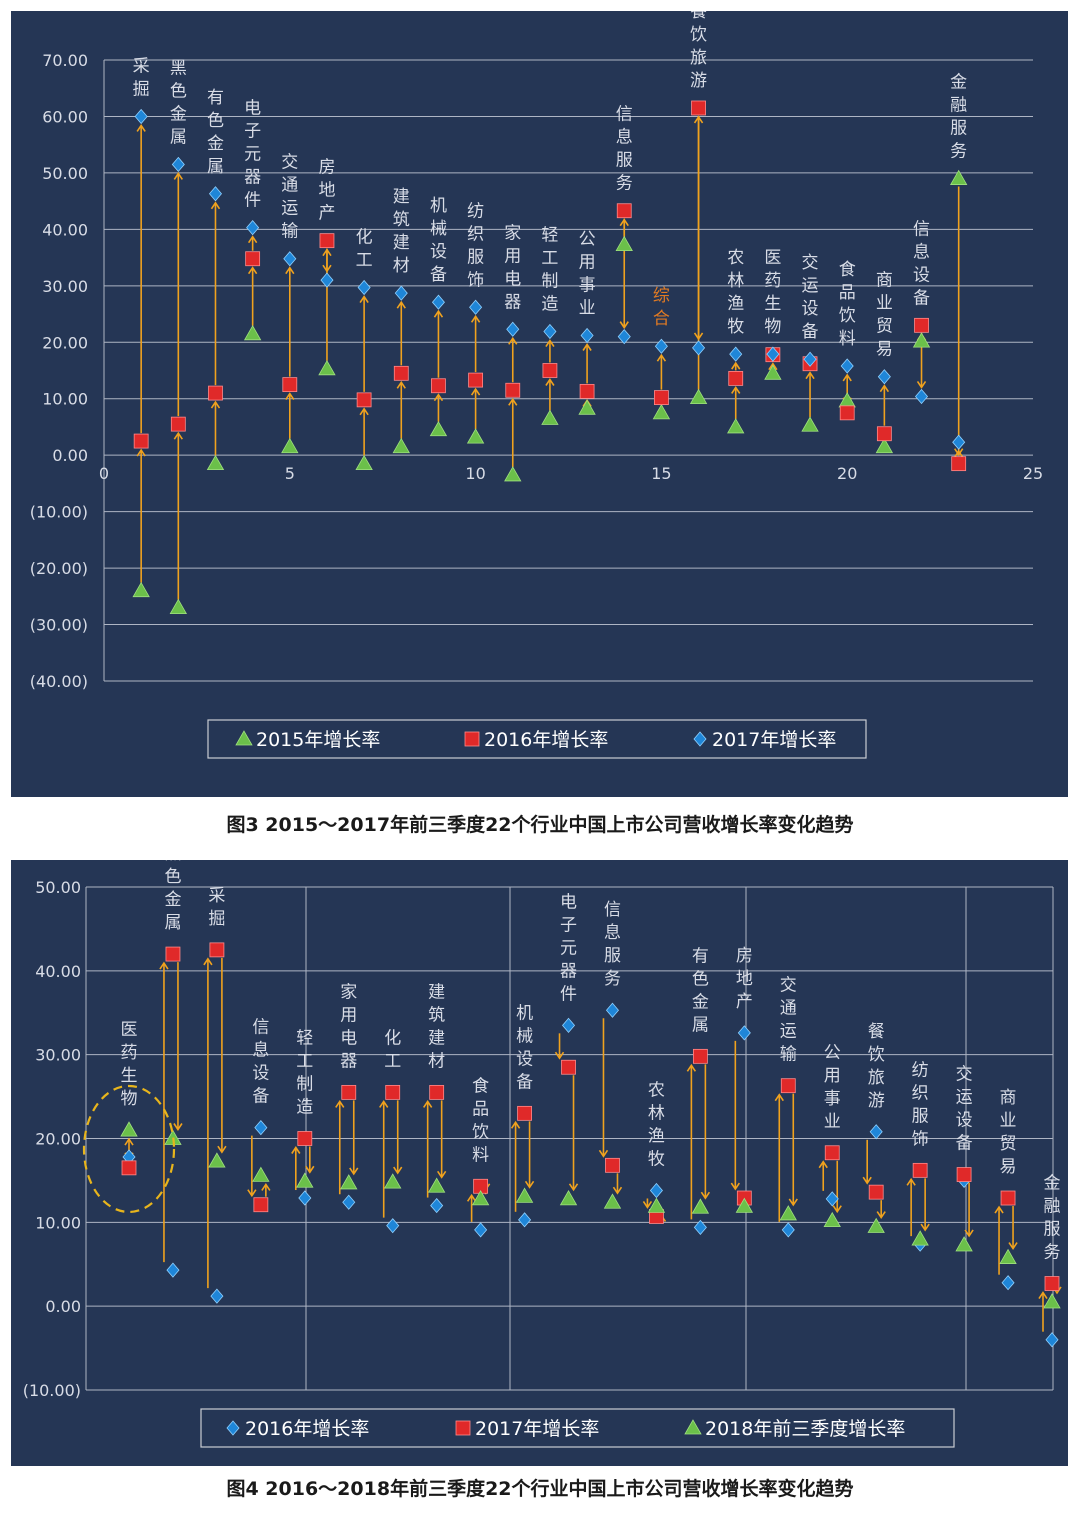  Describe the element at coordinates (438, 240) in the screenshot. I see `fig3-category-label: 机械设备` at that location.